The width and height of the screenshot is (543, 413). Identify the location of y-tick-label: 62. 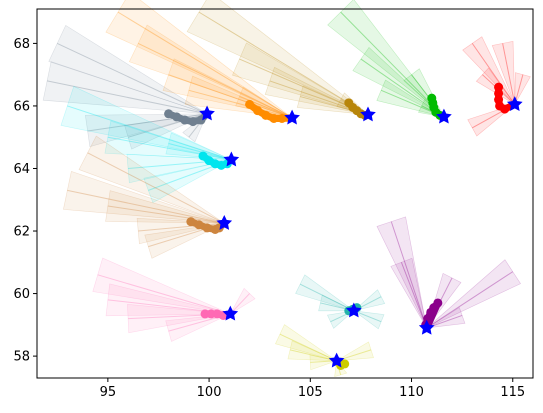
(21, 232).